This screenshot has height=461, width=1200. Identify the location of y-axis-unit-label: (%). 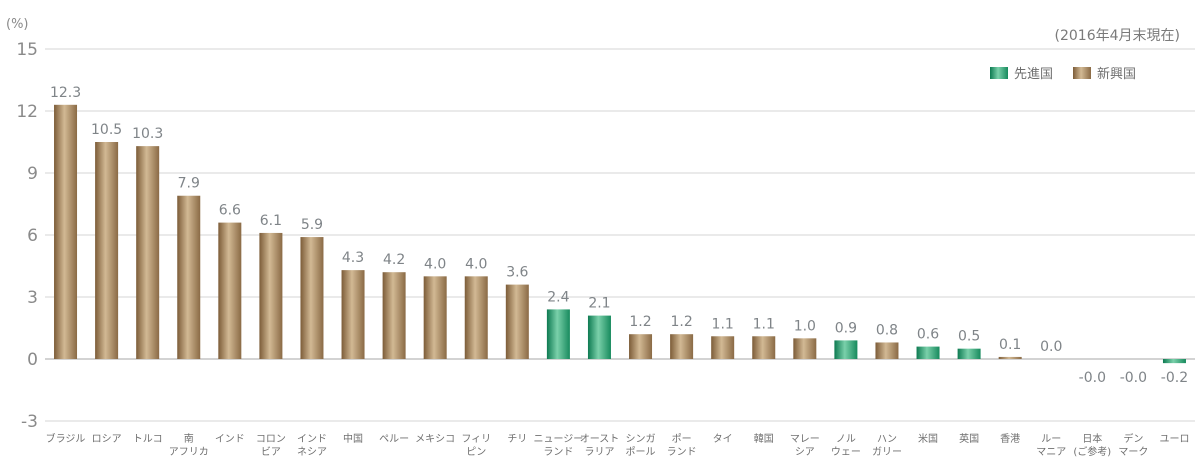
(17, 24).